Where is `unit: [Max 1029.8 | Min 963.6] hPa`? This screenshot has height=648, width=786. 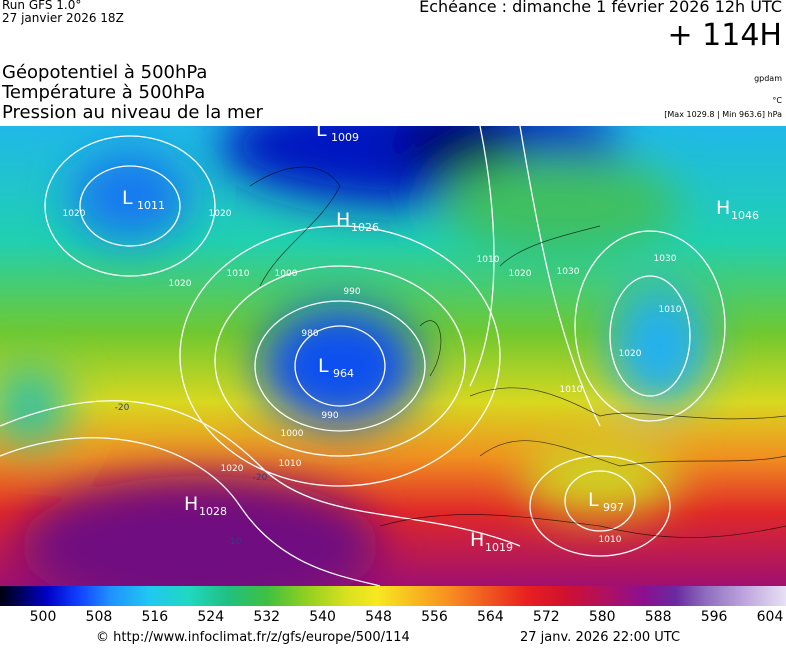
unit: [Max 1029.8 | Min 963.6] hPa is located at coordinates (723, 114).